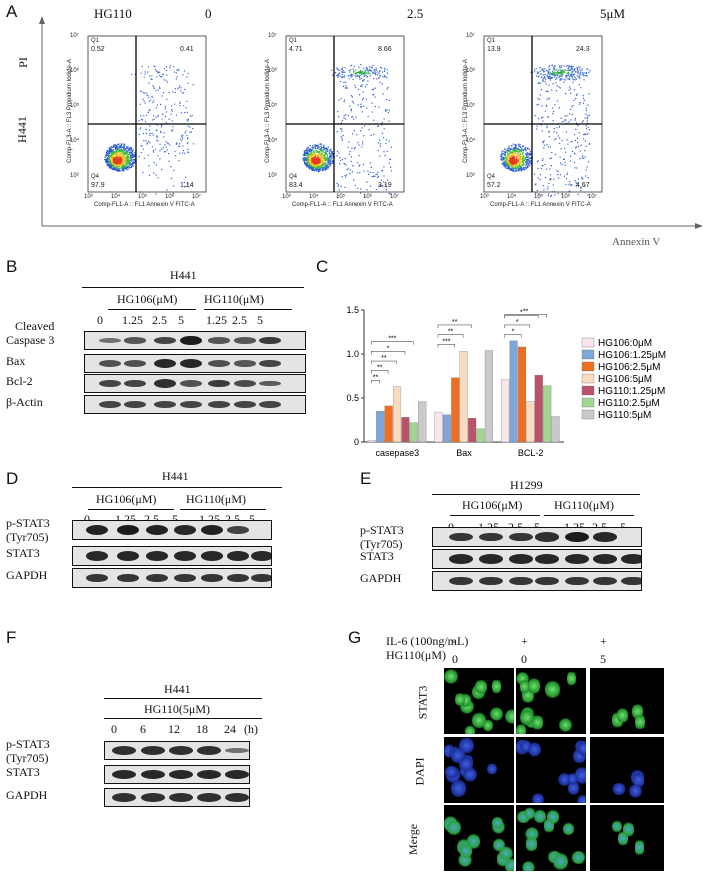 Image resolution: width=708 pixels, height=887 pixels. What do you see at coordinates (379, 372) in the screenshot?
I see `chart-sig-bracket` at bounding box center [379, 372].